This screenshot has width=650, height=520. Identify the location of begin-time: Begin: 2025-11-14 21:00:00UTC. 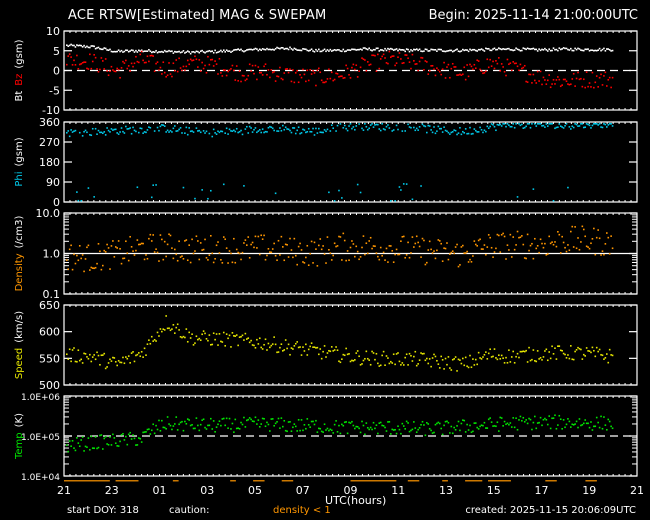
(533, 15).